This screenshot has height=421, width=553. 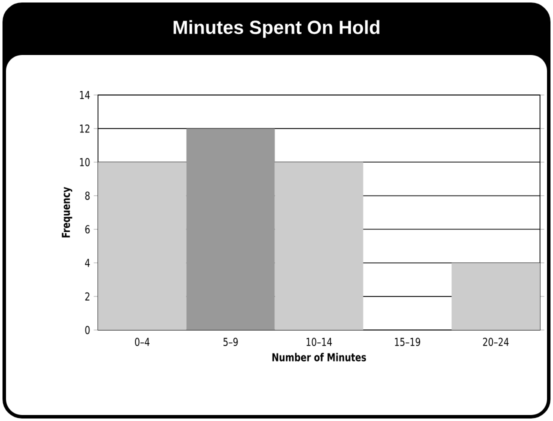 What do you see at coordinates (87, 262) in the screenshot?
I see `y-tick-label: 4` at bounding box center [87, 262].